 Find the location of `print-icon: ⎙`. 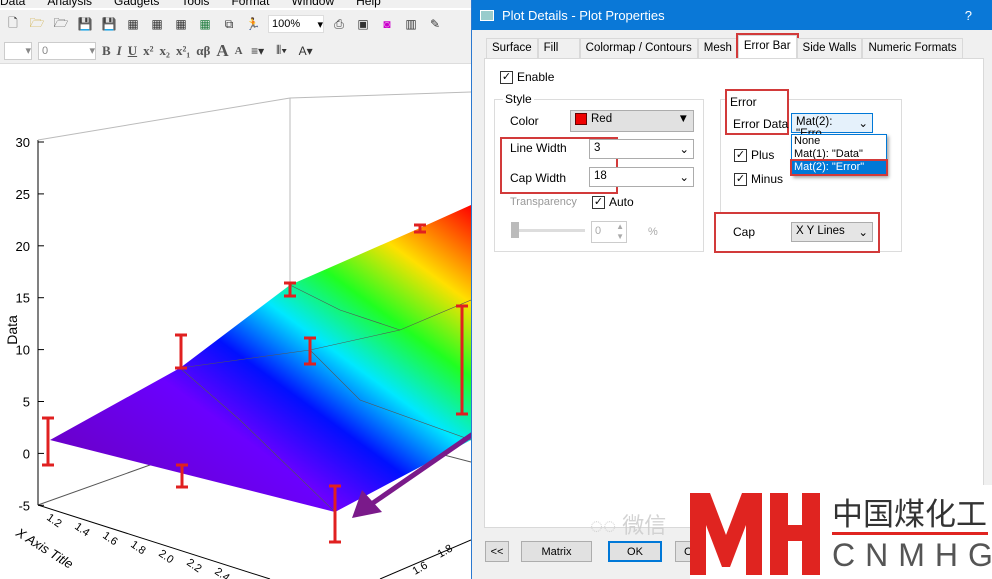

print-icon: ⎙ is located at coordinates (339, 23).